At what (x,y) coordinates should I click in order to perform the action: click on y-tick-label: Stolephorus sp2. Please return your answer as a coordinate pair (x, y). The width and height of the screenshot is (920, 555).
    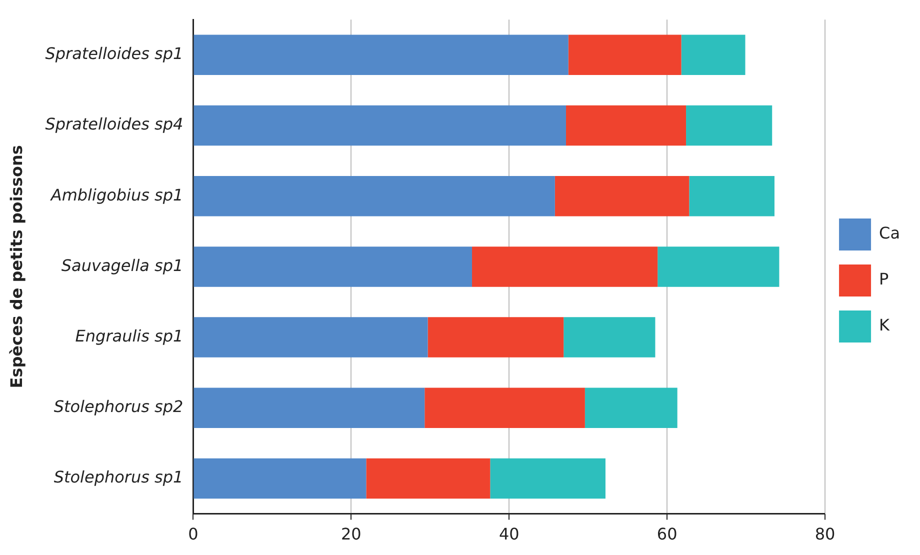
    Looking at the image, I should click on (119, 406).